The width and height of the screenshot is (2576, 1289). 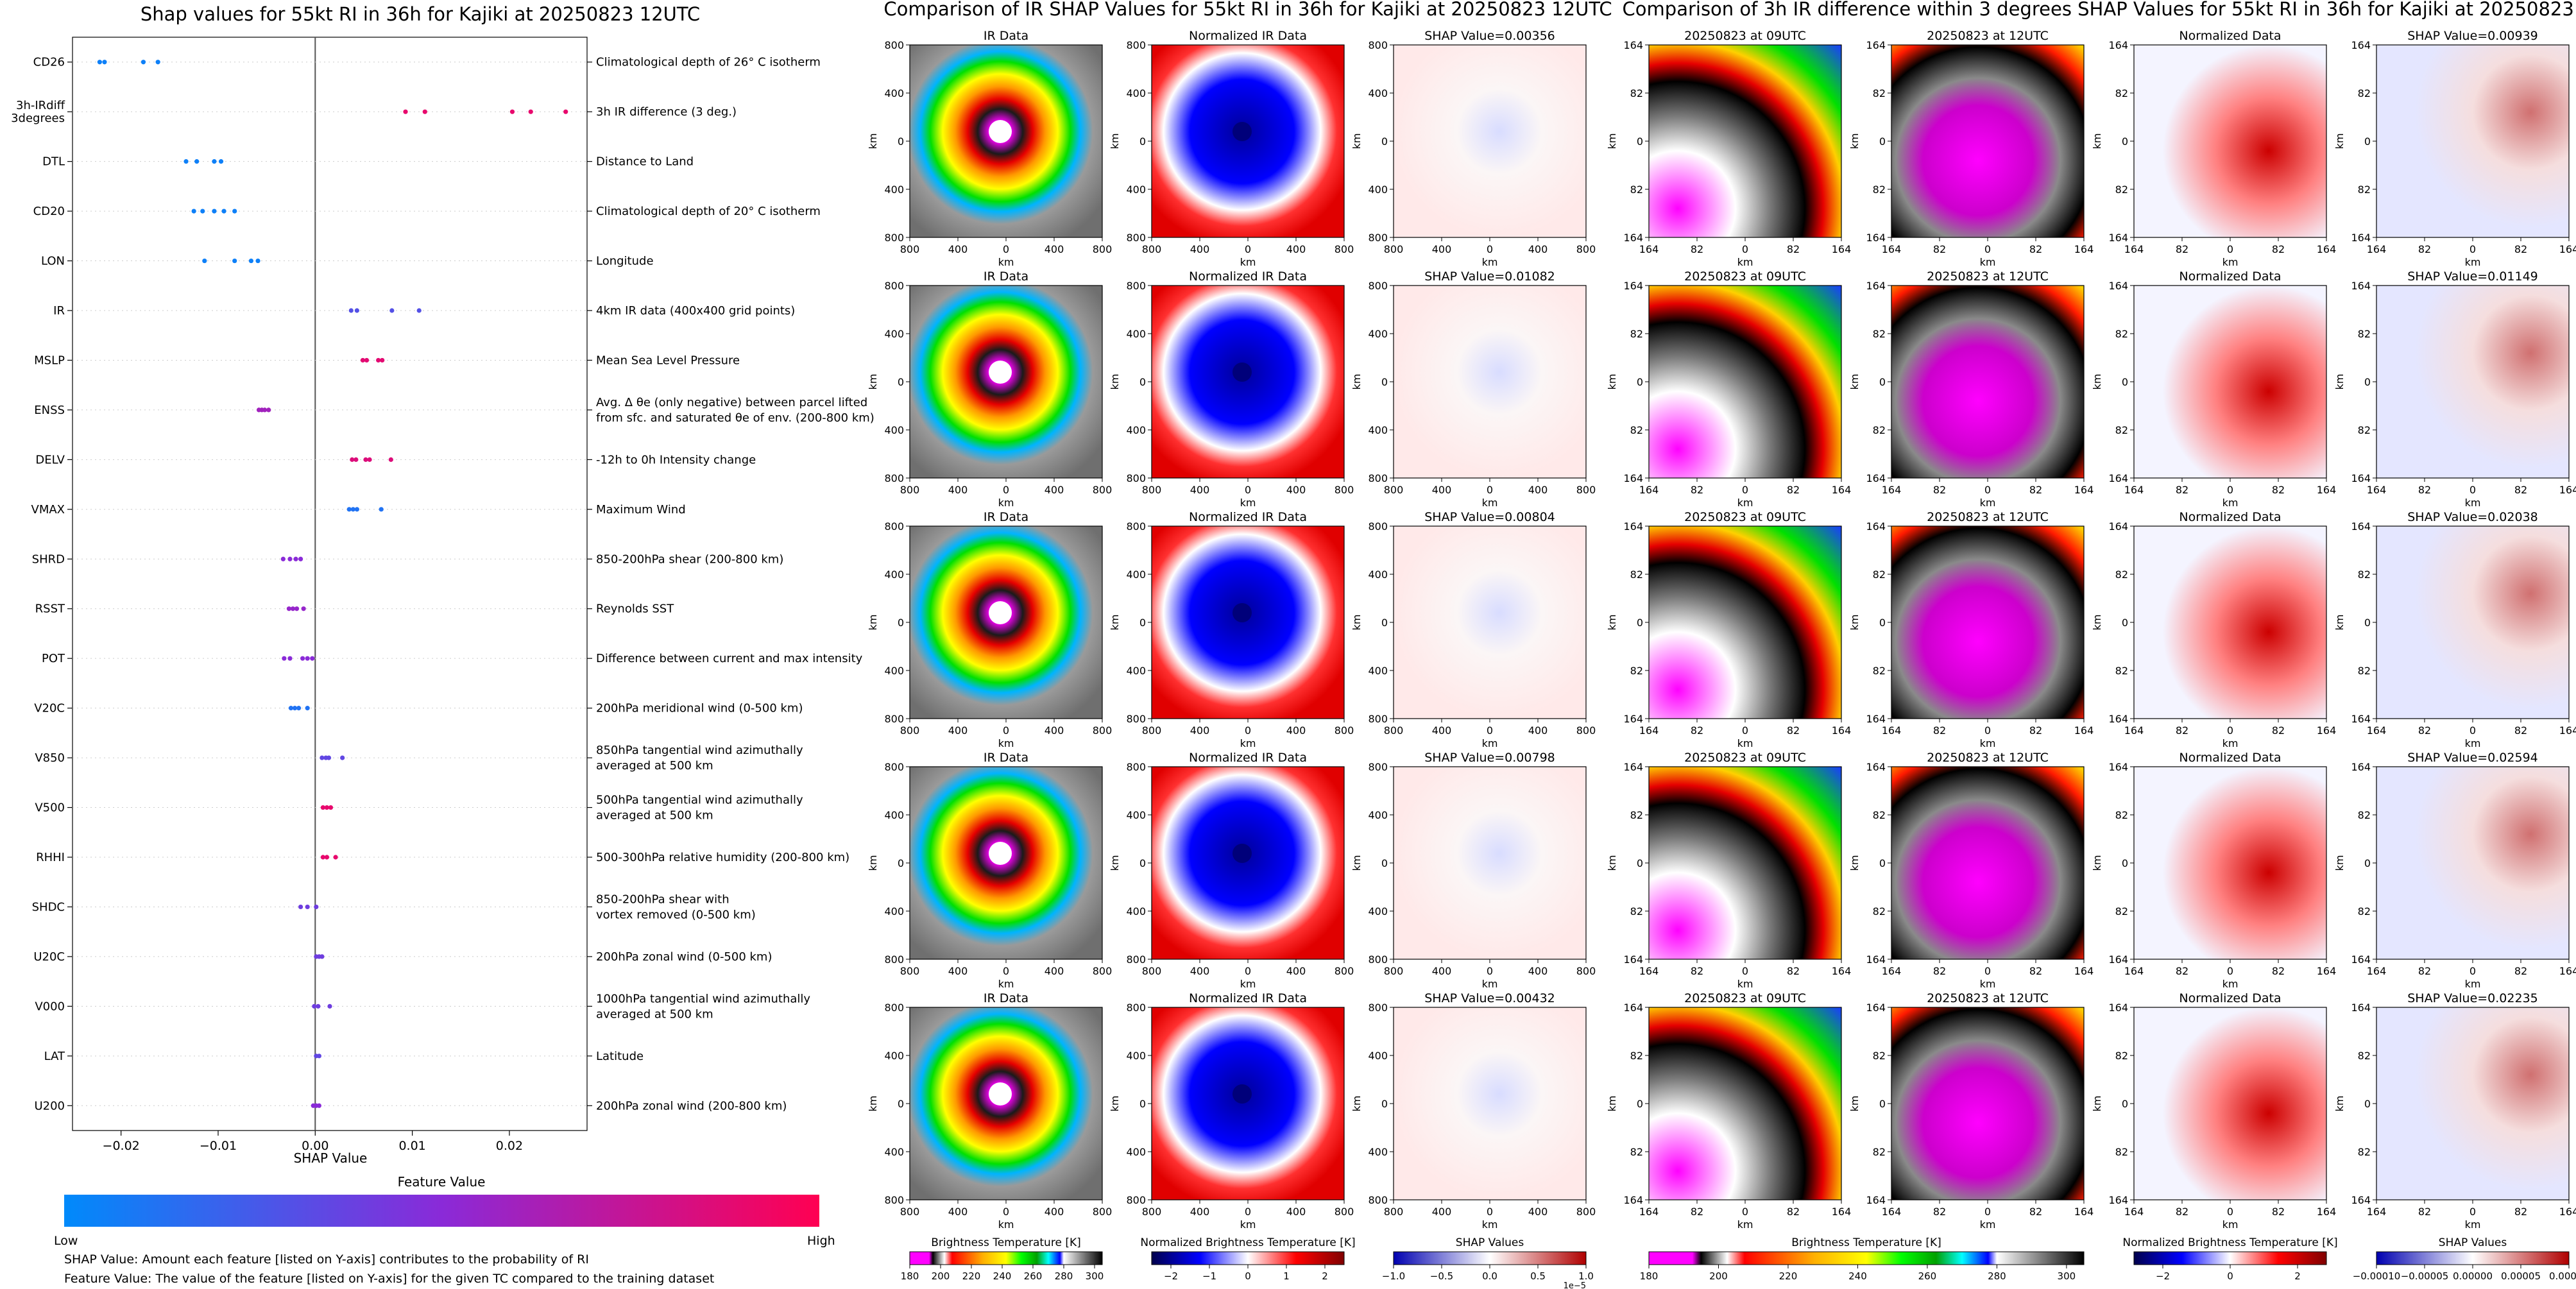 I want to click on y-tick-label: 800, so click(x=894, y=478).